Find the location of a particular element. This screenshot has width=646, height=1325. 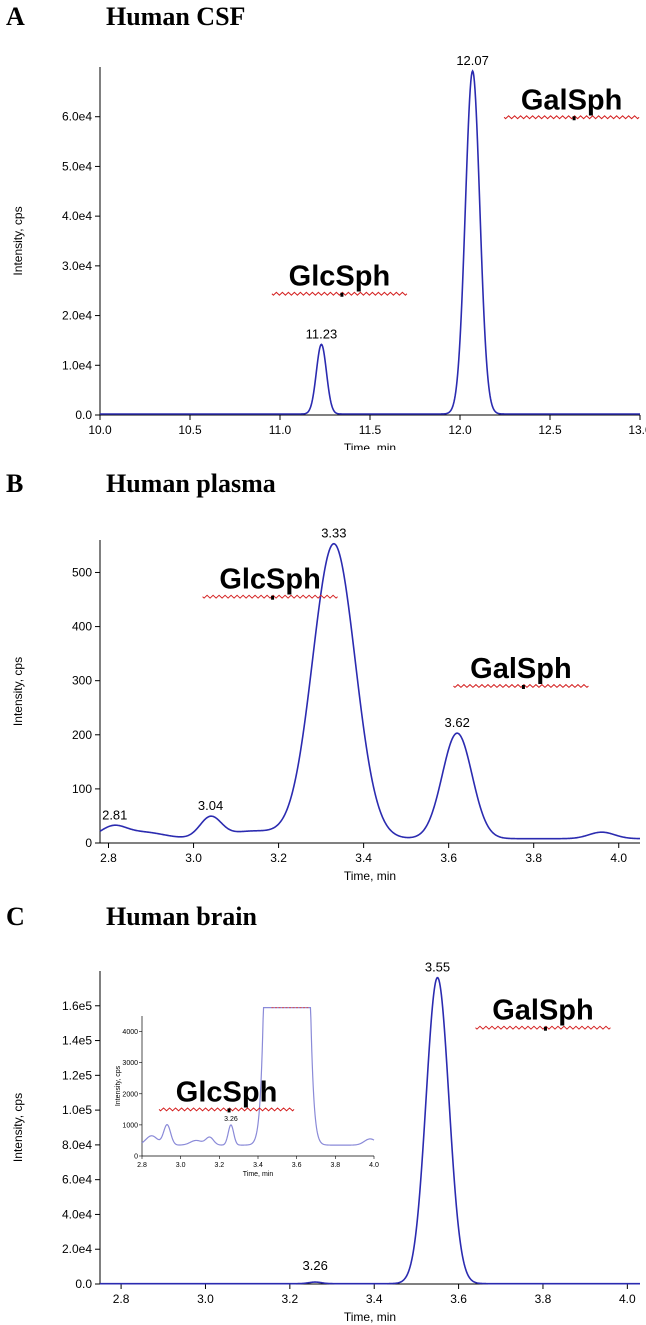

y-tick-label: 300 is located at coordinates (82, 681).